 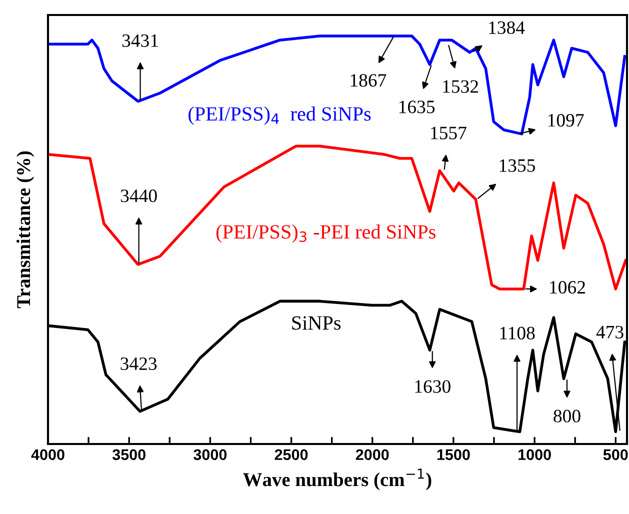 I want to click on annotation: 3431, so click(x=140, y=40).